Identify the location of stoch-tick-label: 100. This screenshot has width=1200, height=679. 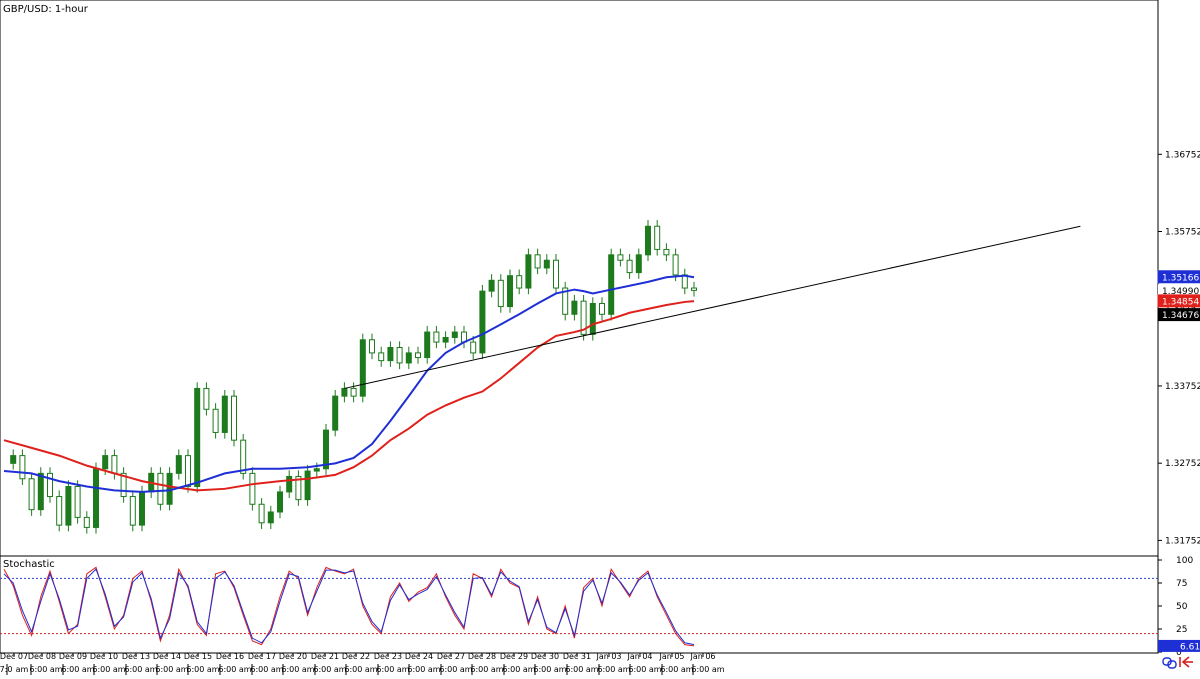
(1184, 561).